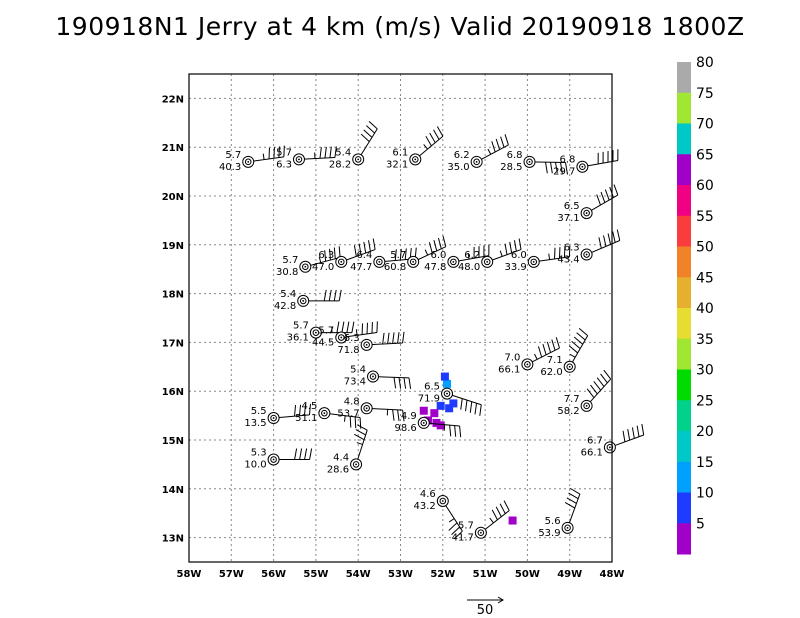  I want to click on point-value-bottom: 32.1, so click(397, 164).